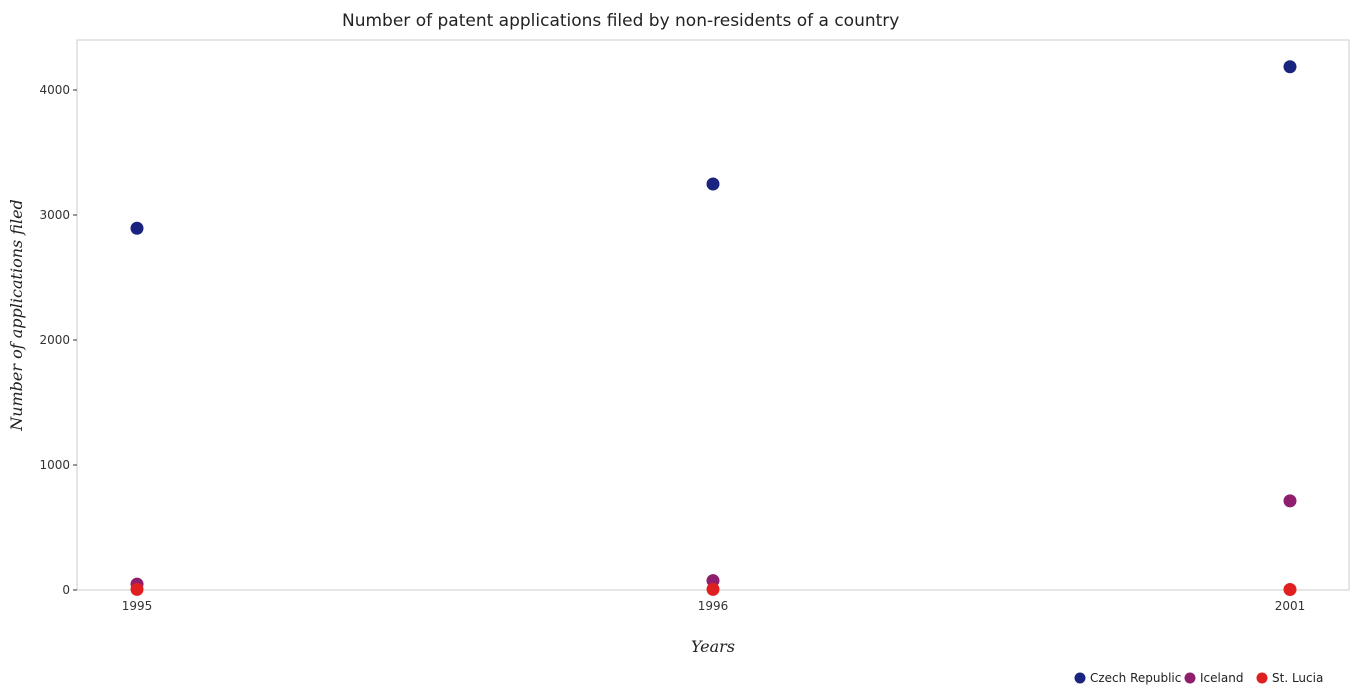 Image resolution: width=1354 pixels, height=700 pixels. Describe the element at coordinates (66, 590) in the screenshot. I see `y-tick-label: 0` at that location.